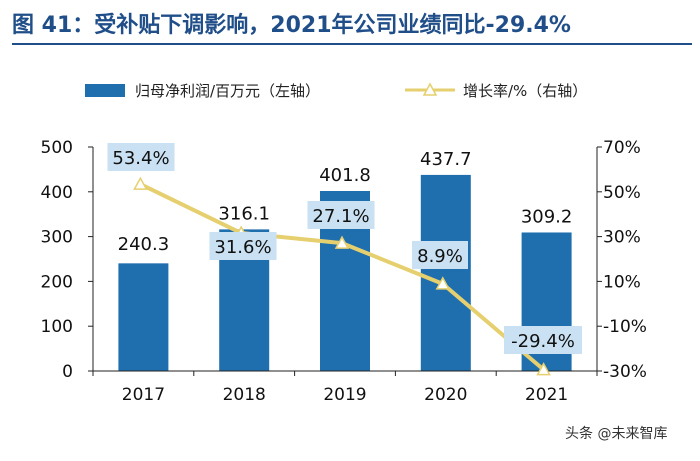 Image resolution: width=700 pixels, height=461 pixels. What do you see at coordinates (543, 369) in the screenshot?
I see `growth-point-2021` at bounding box center [543, 369].